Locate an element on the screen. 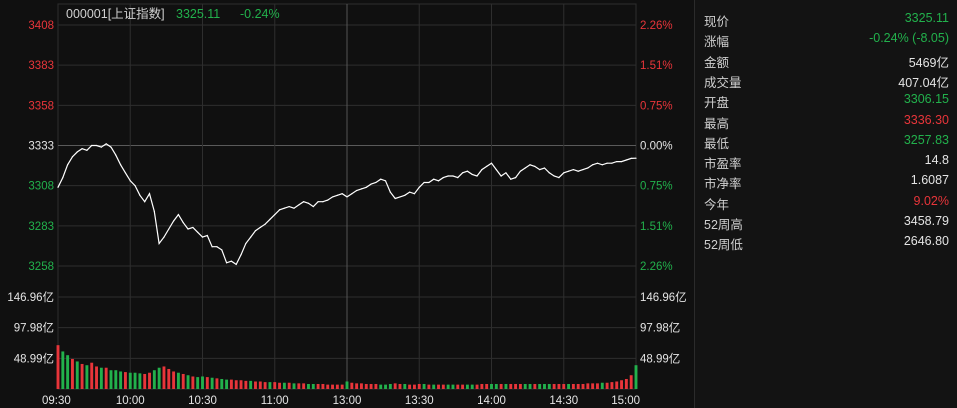 The image size is (957, 408). price-tick-right: 0.00% is located at coordinates (656, 147).